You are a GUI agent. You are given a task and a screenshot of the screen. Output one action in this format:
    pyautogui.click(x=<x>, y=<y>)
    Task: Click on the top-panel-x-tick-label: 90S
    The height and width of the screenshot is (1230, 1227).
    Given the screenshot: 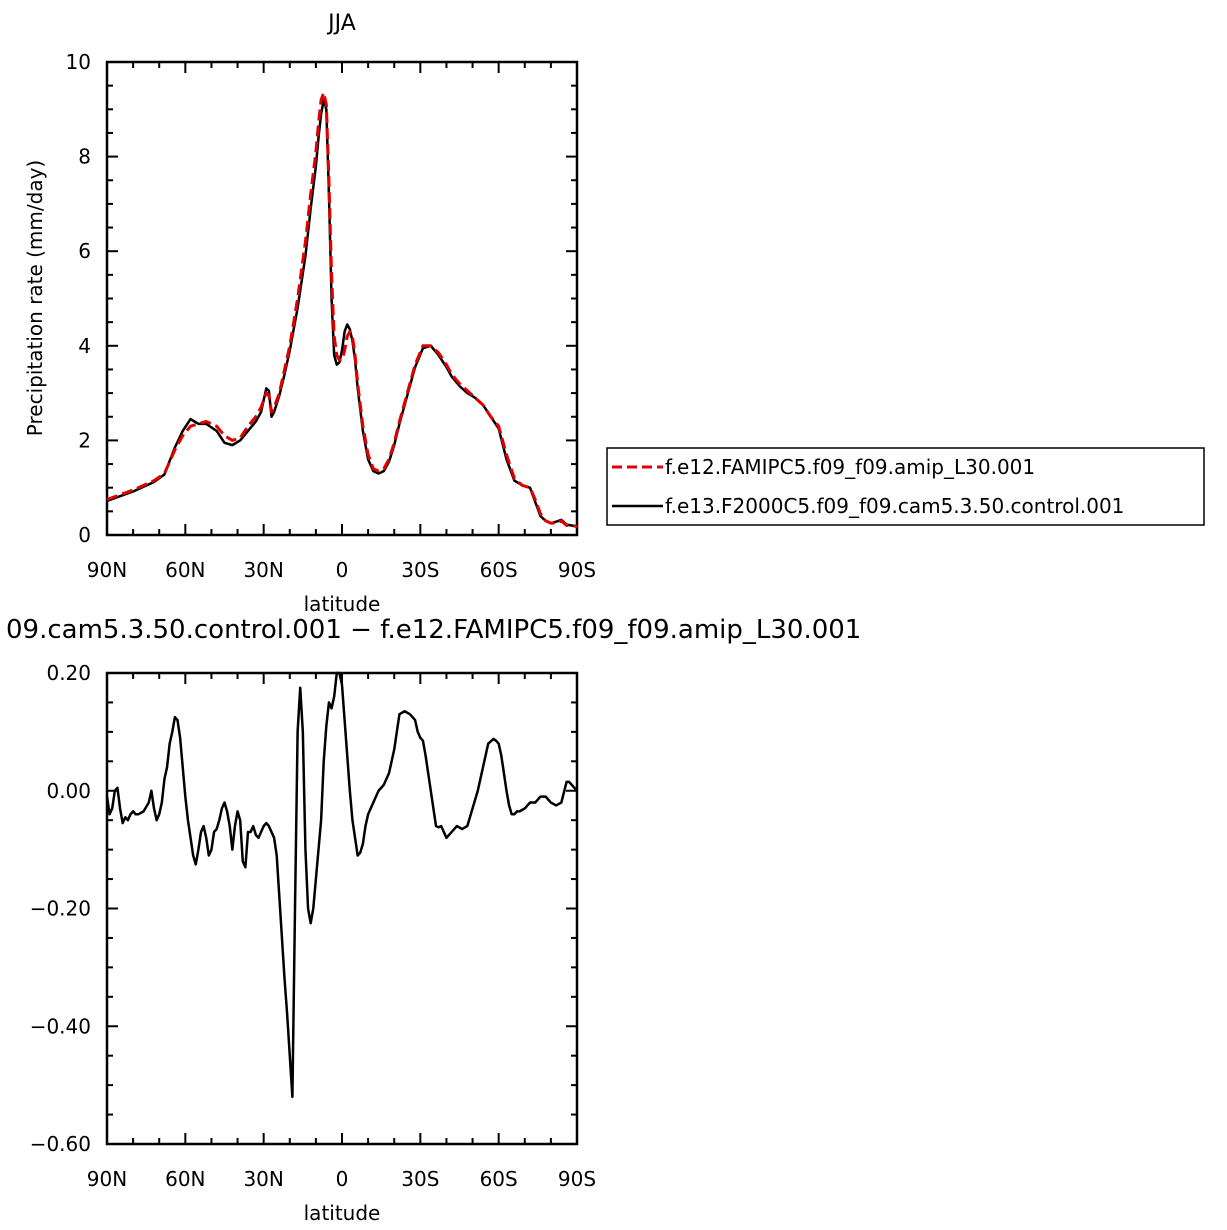 What is the action you would take?
    pyautogui.click(x=577, y=570)
    